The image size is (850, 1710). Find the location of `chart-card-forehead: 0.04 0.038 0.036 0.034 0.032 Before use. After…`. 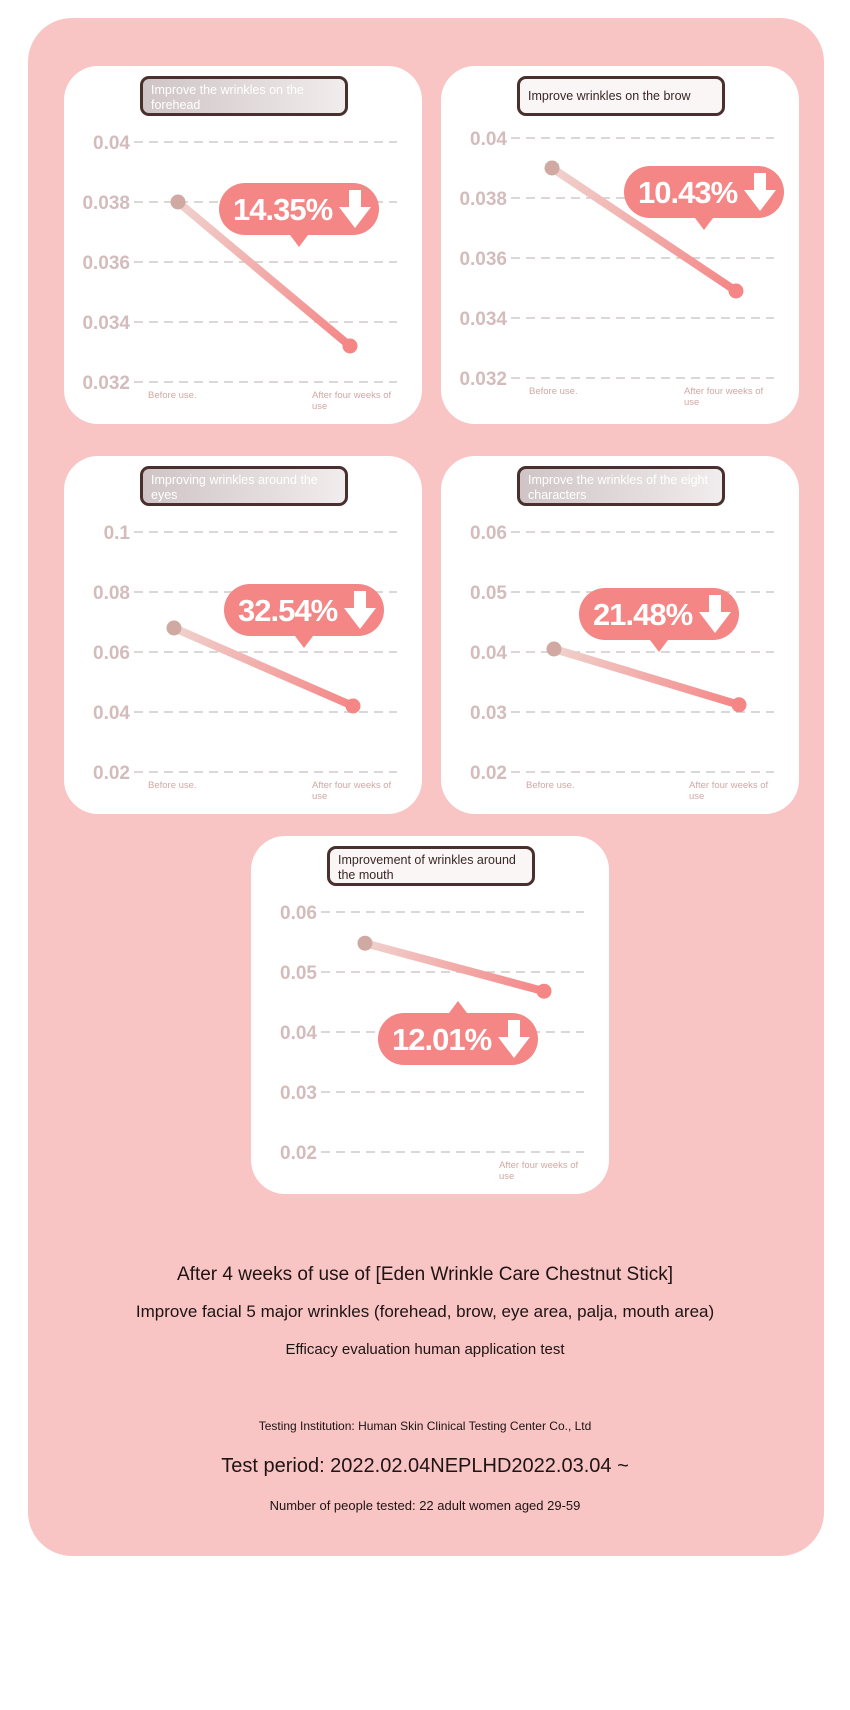

chart-card-forehead: 0.04 0.038 0.036 0.034 0.032 Before use. After… is located at coordinates (243, 245).